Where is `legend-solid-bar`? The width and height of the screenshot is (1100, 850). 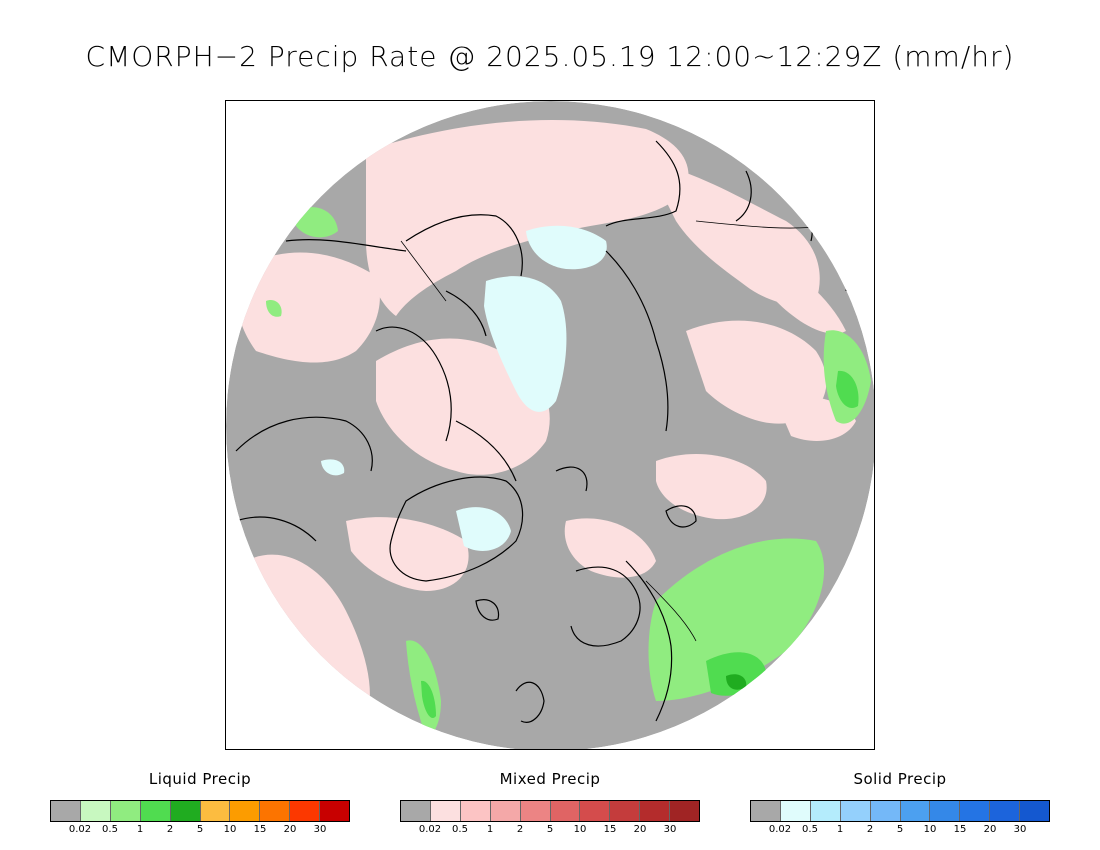
legend-solid-bar is located at coordinates (900, 811).